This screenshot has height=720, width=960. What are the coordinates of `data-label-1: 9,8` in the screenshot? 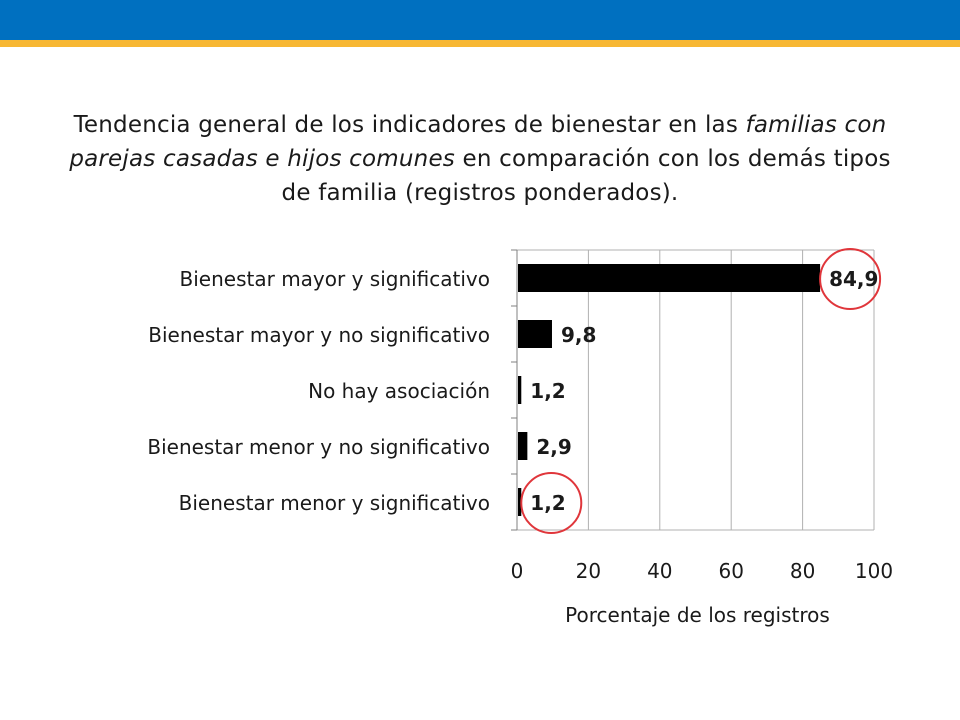 It's located at (578, 335).